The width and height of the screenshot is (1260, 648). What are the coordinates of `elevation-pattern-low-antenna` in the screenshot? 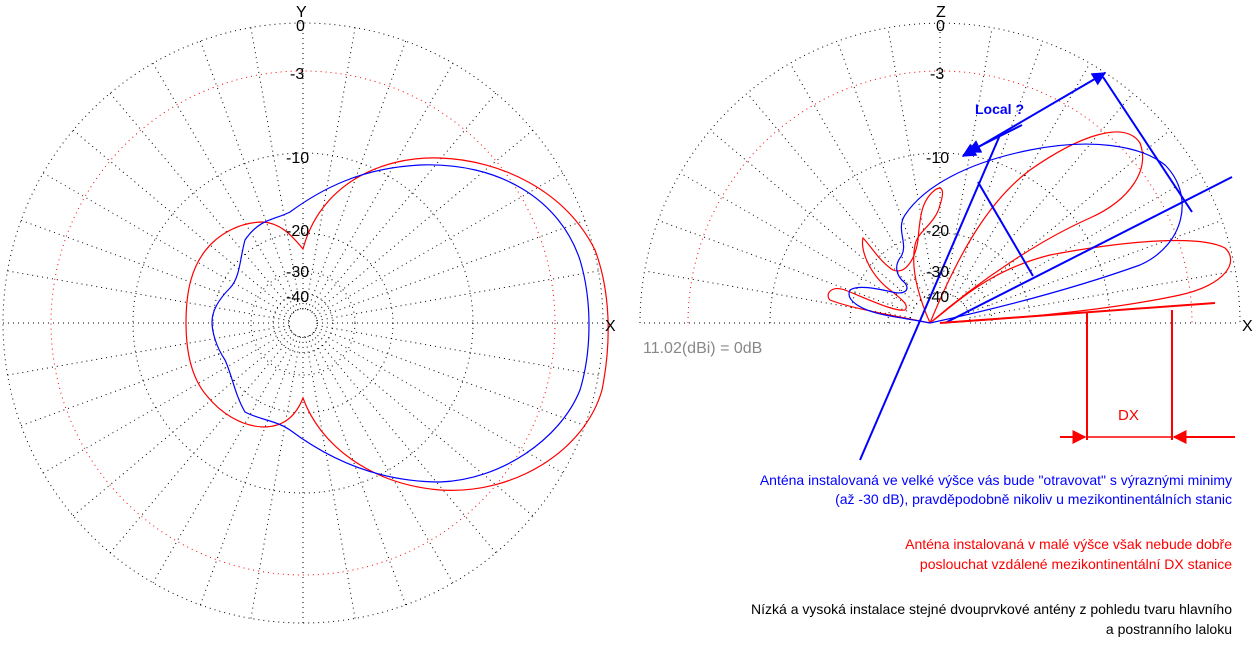 It's located at (1029, 227).